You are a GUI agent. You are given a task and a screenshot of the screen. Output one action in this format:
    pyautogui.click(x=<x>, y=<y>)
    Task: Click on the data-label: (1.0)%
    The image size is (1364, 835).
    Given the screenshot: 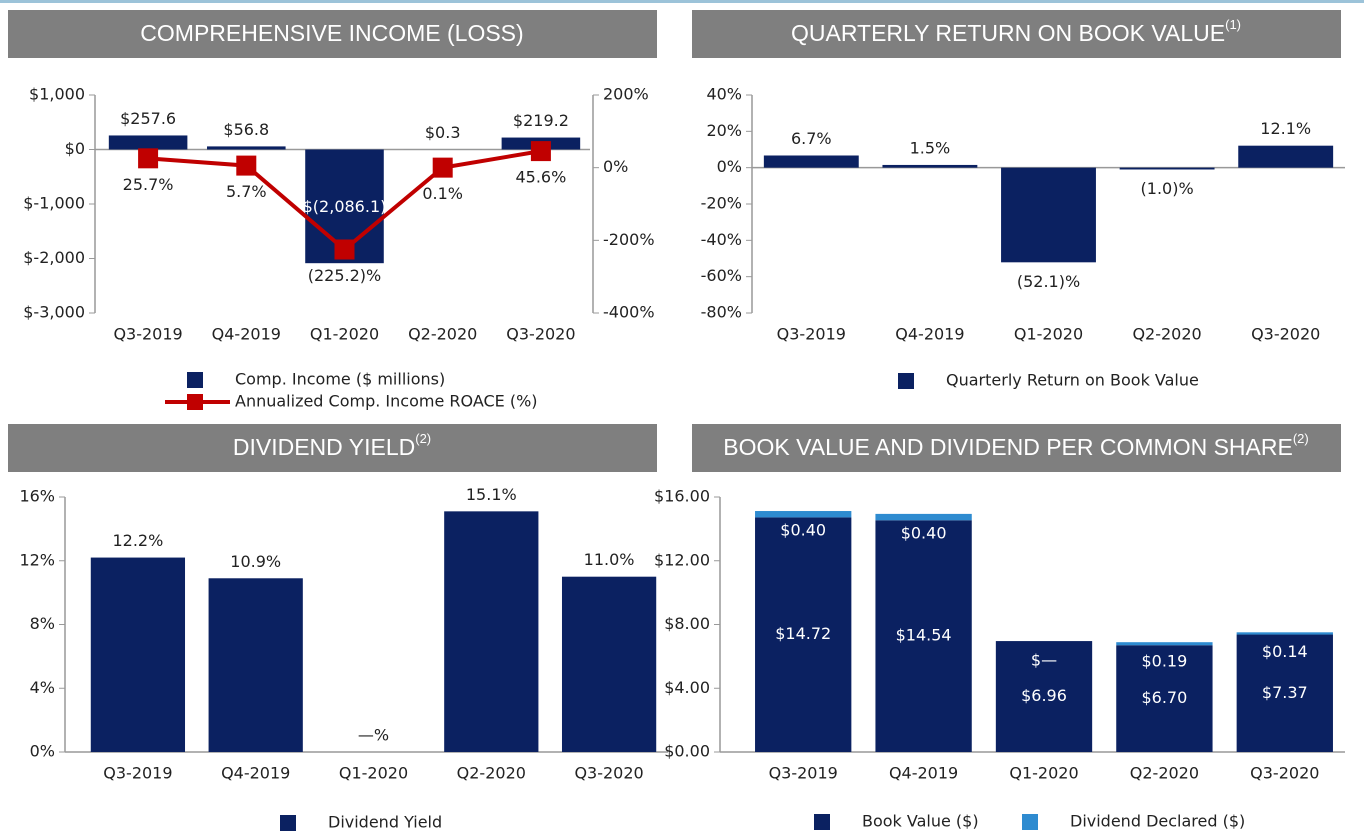 What is the action you would take?
    pyautogui.click(x=1167, y=188)
    